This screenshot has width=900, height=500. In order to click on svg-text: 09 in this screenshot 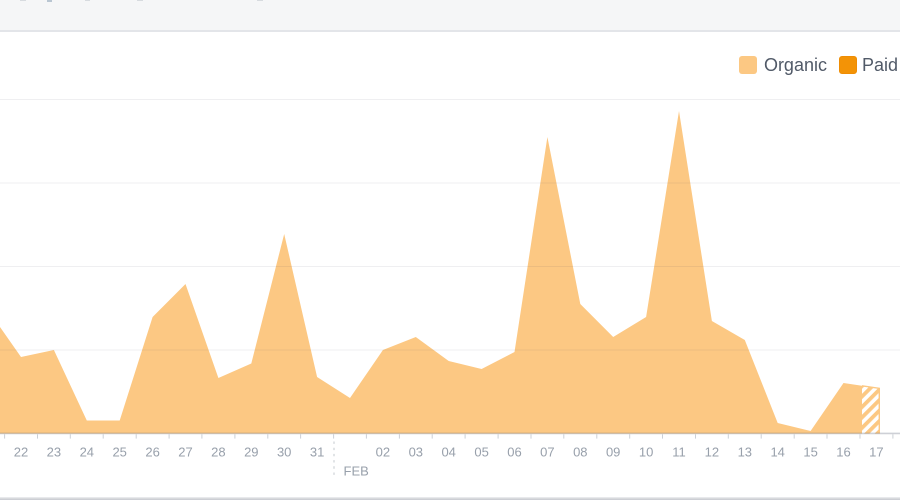, I will do `click(613, 452)`.